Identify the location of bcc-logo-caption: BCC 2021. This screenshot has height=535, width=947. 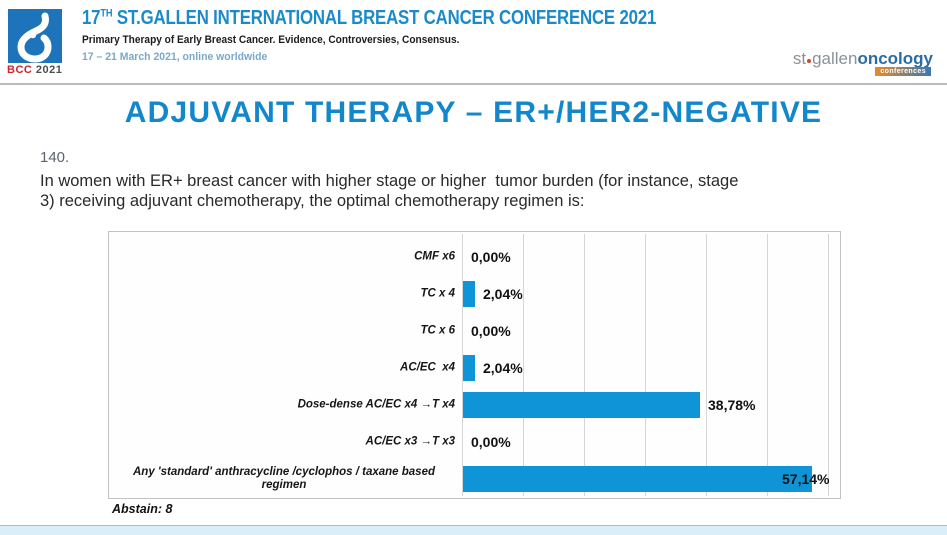
(34, 70).